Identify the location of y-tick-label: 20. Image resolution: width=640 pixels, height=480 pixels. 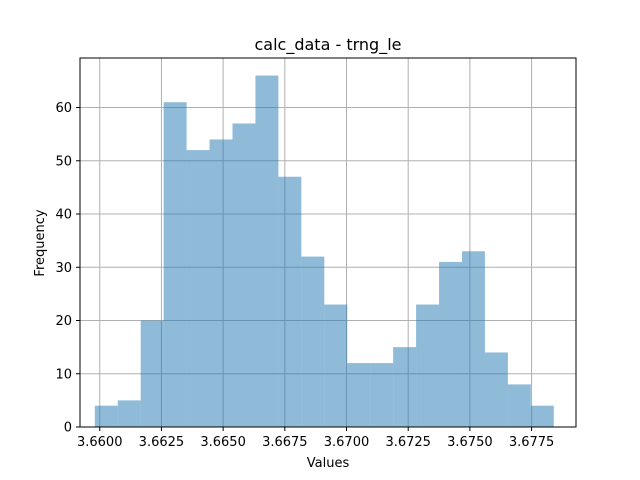
(63, 321).